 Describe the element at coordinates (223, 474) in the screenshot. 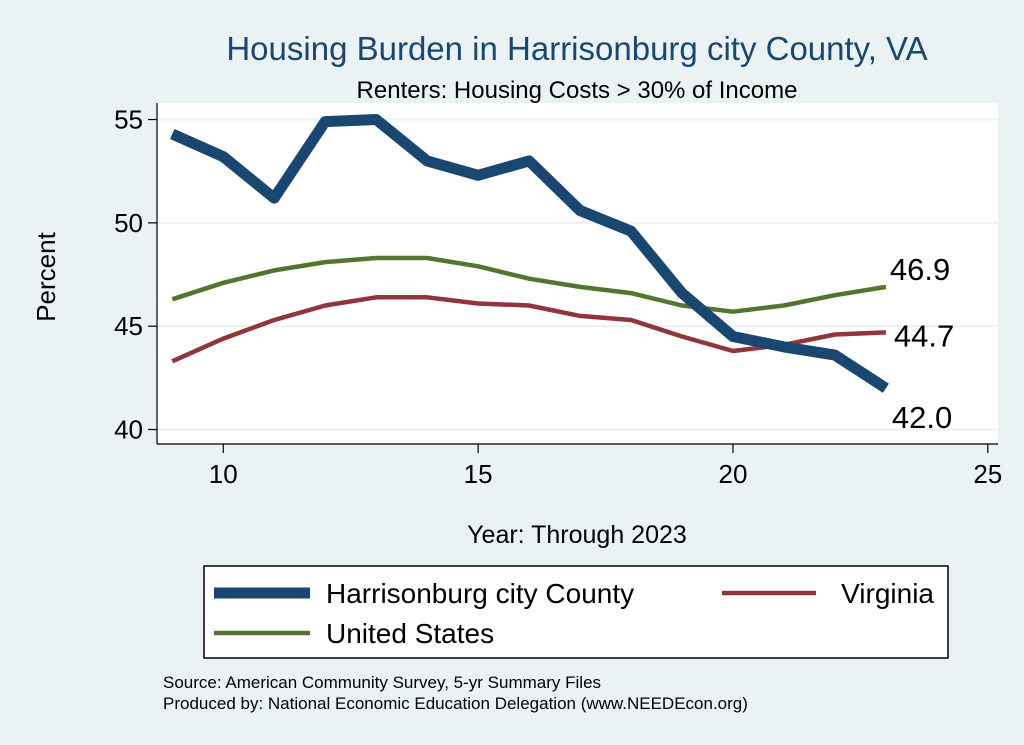

I see `x-tick-label: 10` at that location.